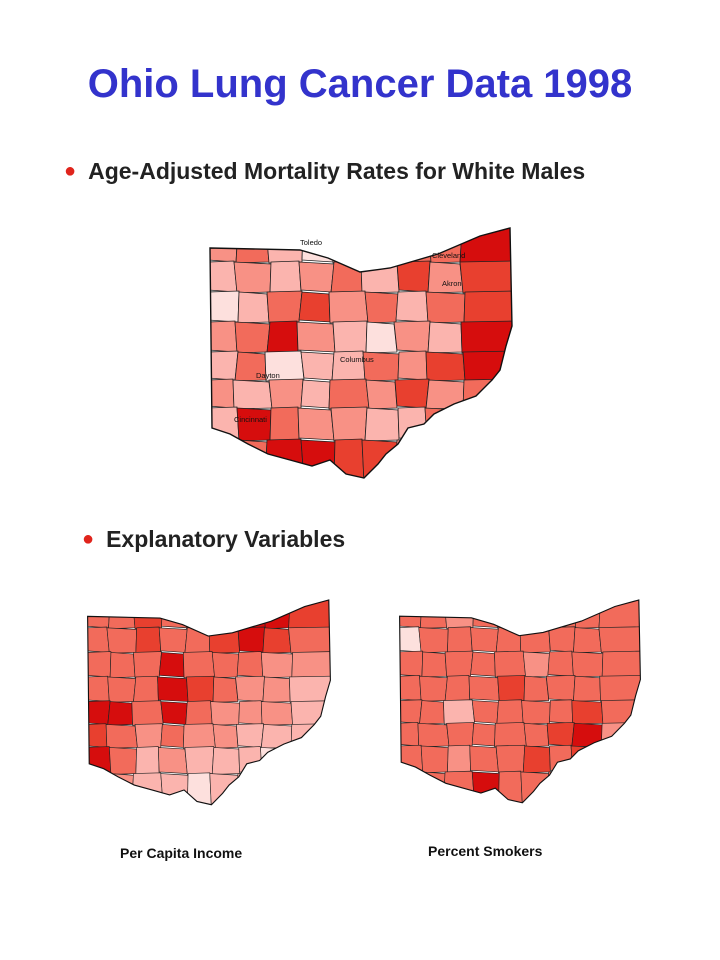 The width and height of the screenshot is (720, 960). I want to click on page-title: Ohio Lung Cancer Data 1998, so click(360, 84).